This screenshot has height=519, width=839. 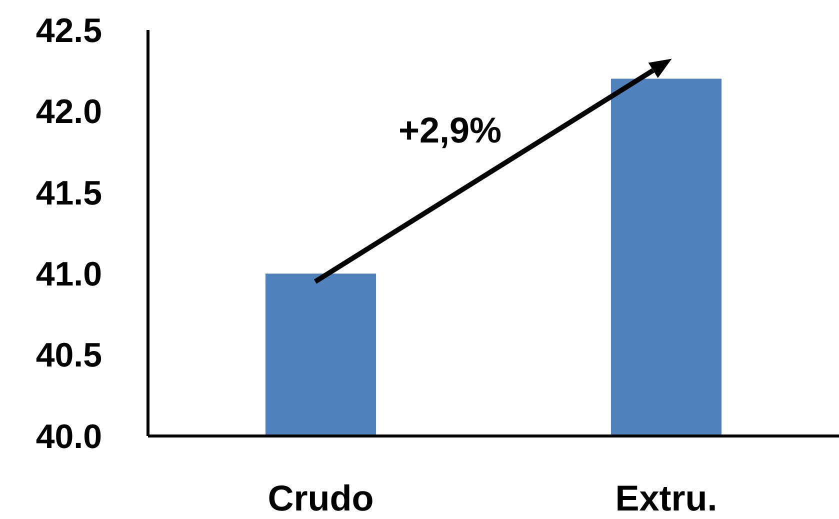 What do you see at coordinates (69, 437) in the screenshot?
I see `y-tick-label: 40.0` at bounding box center [69, 437].